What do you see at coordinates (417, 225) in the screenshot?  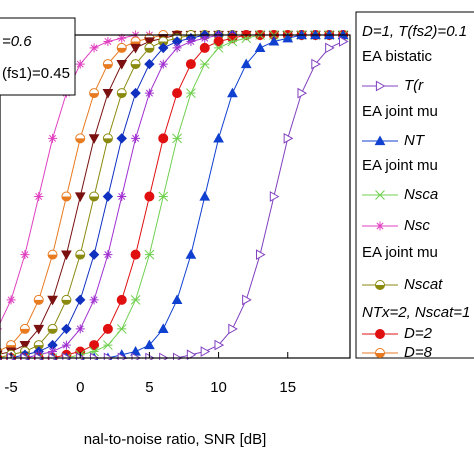 I see `legend-label: Nsc` at bounding box center [417, 225].